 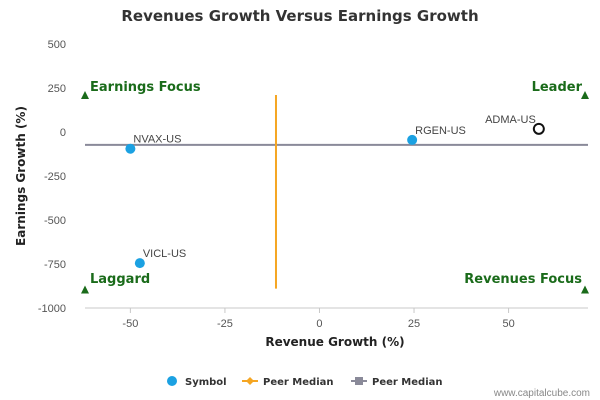 What do you see at coordinates (164, 254) in the screenshot?
I see `data-point-label: VICL-US` at bounding box center [164, 254].